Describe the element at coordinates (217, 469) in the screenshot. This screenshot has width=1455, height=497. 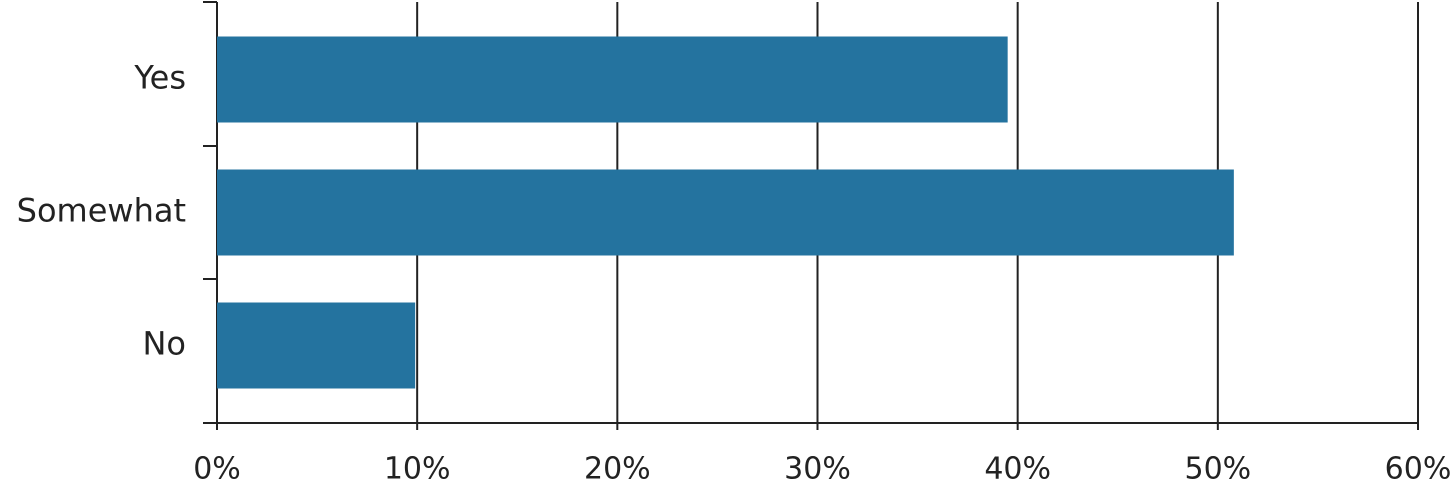
I see `x-tick-label: 0%` at that location.